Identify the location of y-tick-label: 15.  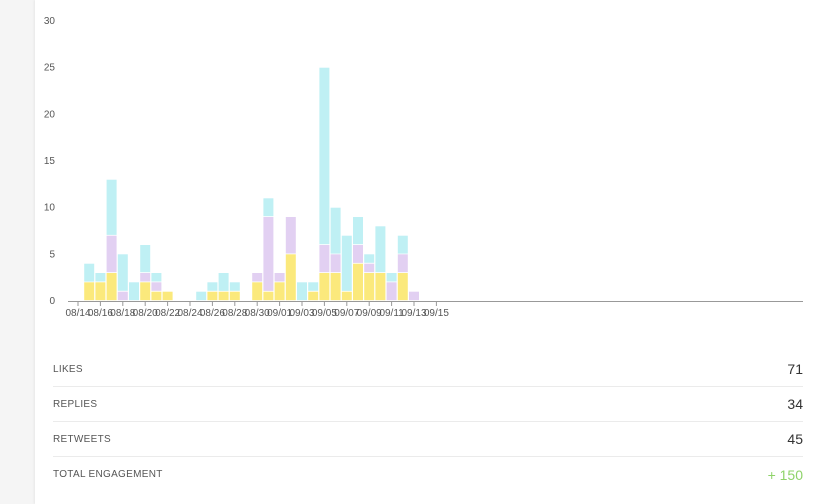
(50, 161).